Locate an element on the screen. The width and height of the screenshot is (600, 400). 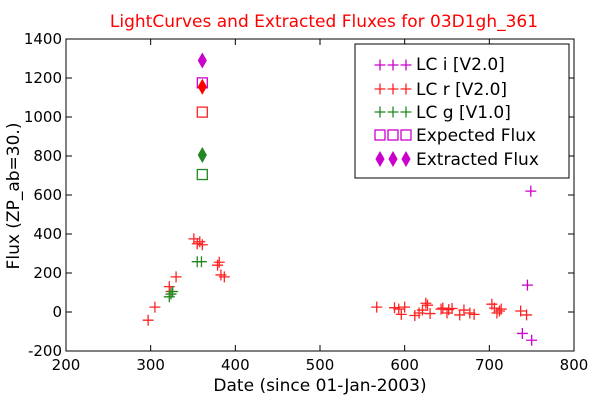
x-tick-label: 200 is located at coordinates (66, 365).